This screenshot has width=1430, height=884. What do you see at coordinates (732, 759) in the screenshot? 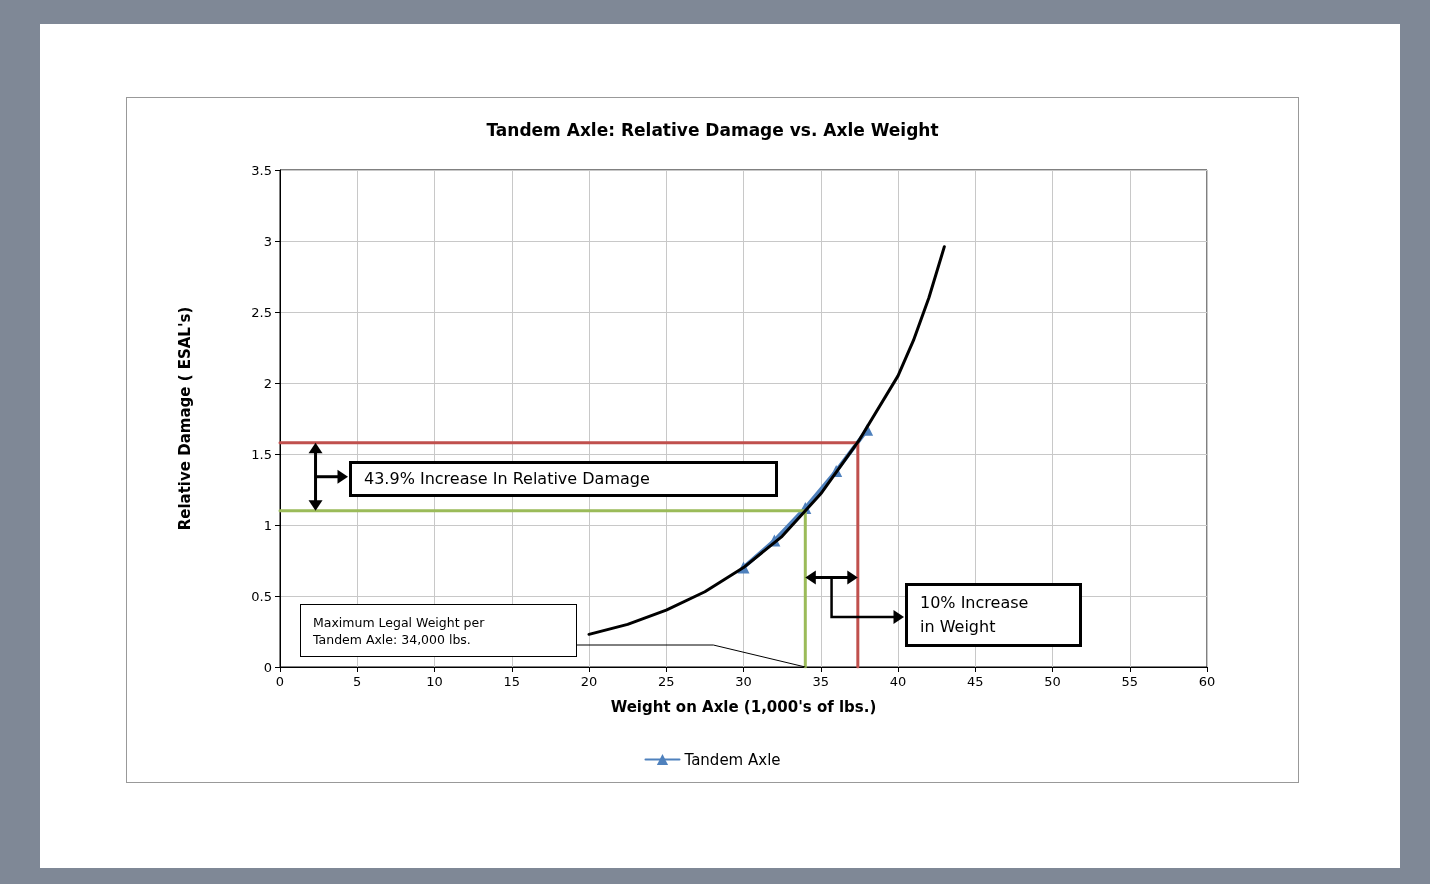
I see `legend-label: Tandem Axle` at bounding box center [732, 759].